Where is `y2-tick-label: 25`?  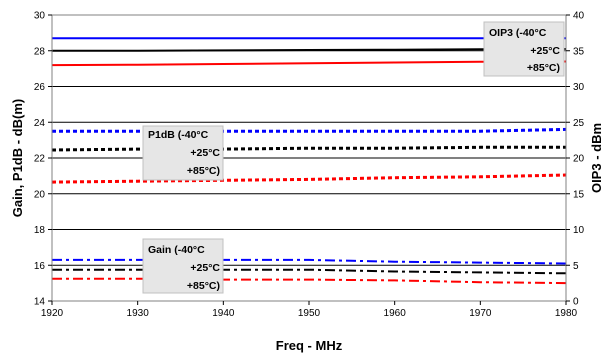 y2-tick-label: 25 is located at coordinates (579, 123).